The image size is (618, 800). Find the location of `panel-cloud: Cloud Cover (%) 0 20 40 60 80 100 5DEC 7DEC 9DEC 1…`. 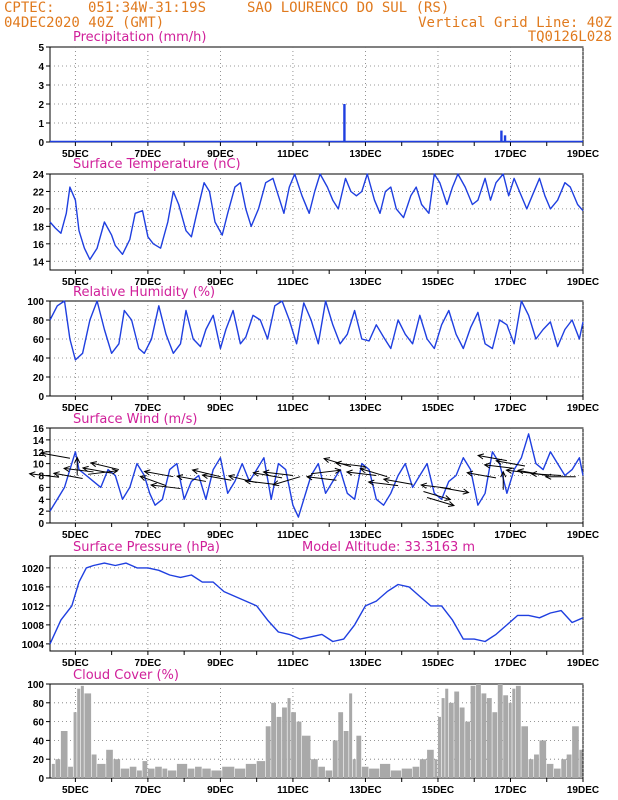

panel-cloud: Cloud Cover (%) 0 20 40 60 80 100 5DEC 7DEC 9DEC 1… is located at coordinates (313, 732).